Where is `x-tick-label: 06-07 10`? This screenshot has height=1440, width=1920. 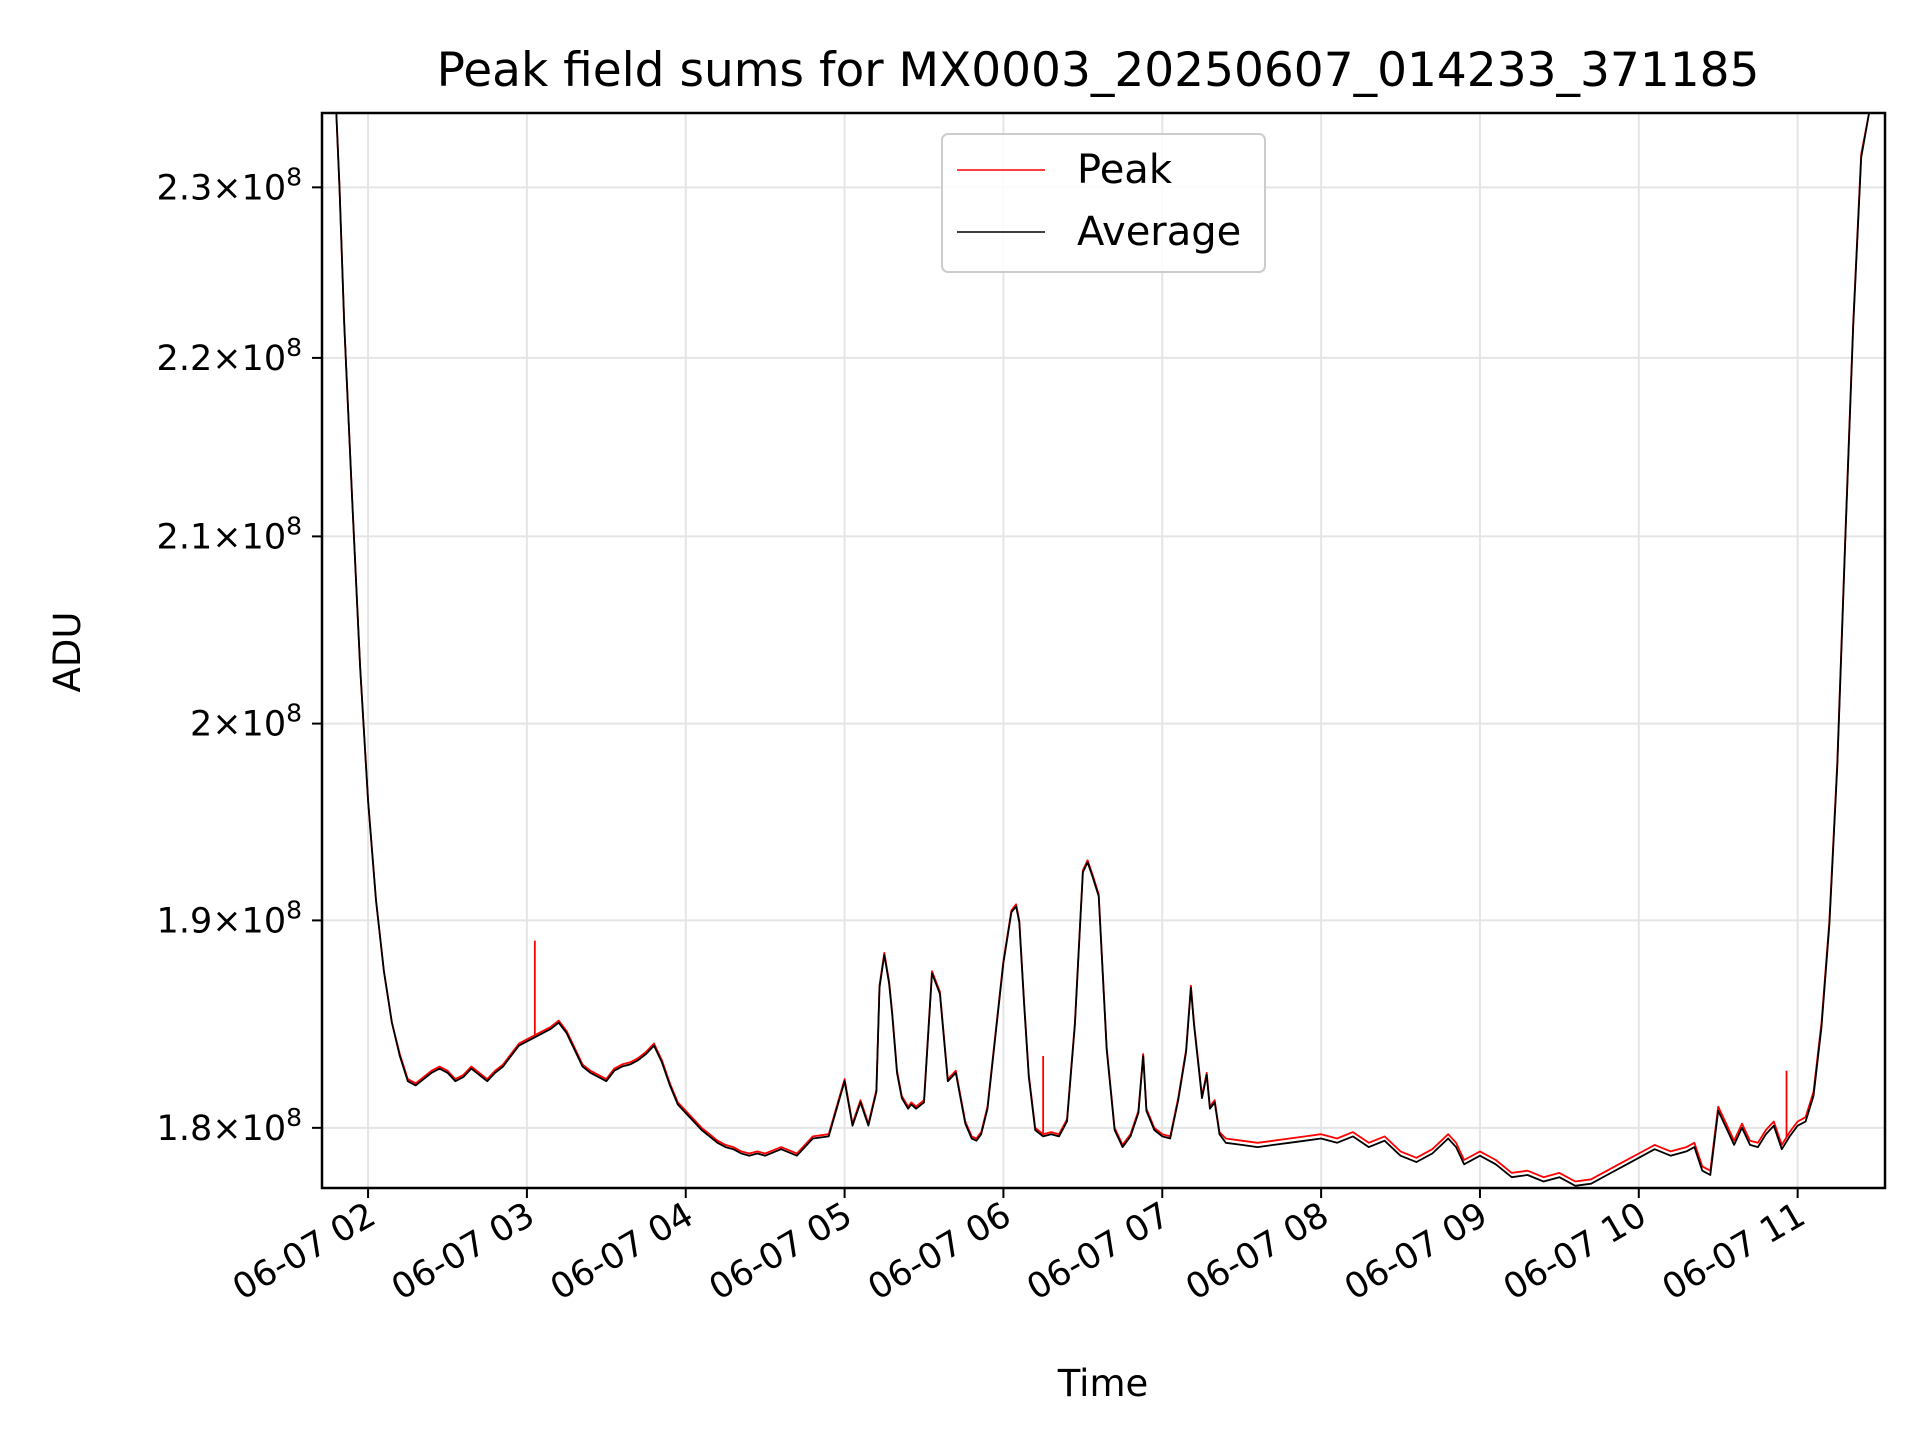
x-tick-label: 06-07 10 is located at coordinates (1575, 1251).